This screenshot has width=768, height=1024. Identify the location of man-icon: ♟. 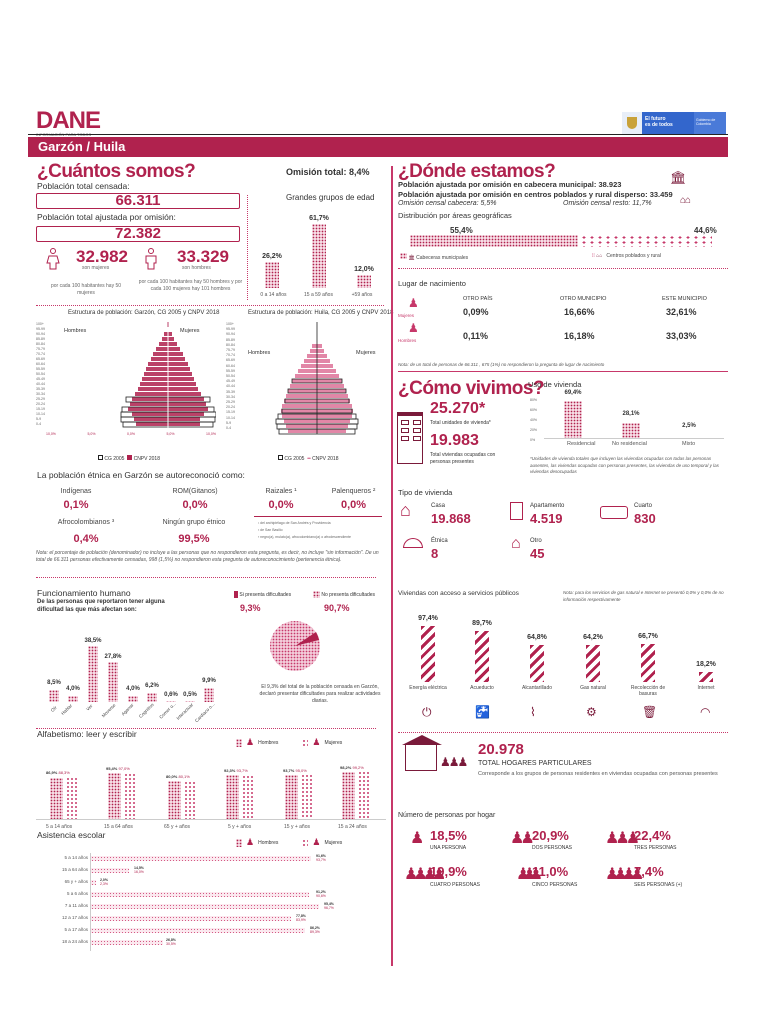
(413, 328).